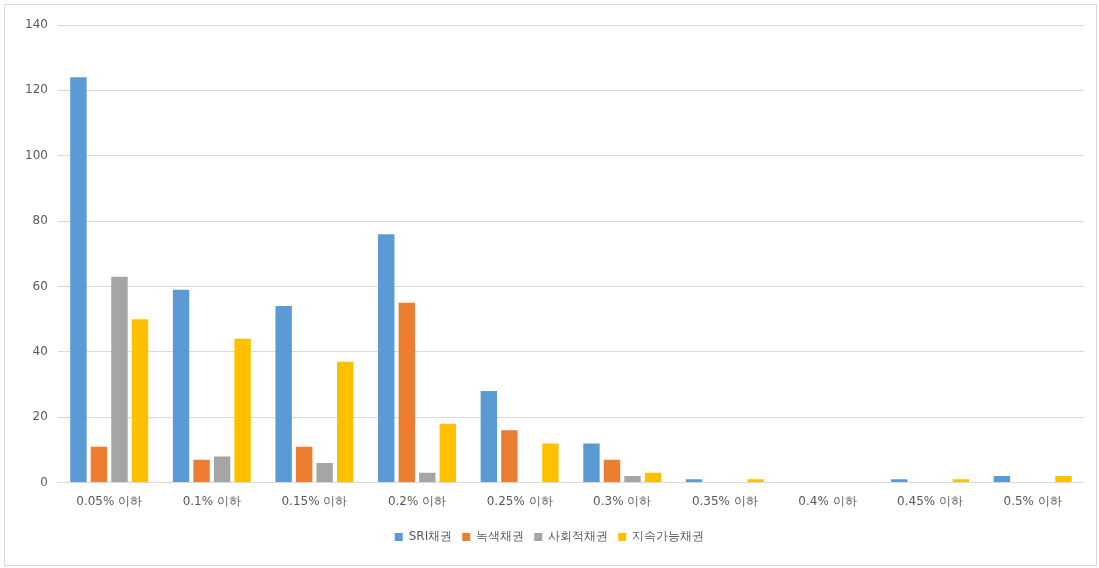  I want to click on y-tick-label: 100, so click(36, 154).